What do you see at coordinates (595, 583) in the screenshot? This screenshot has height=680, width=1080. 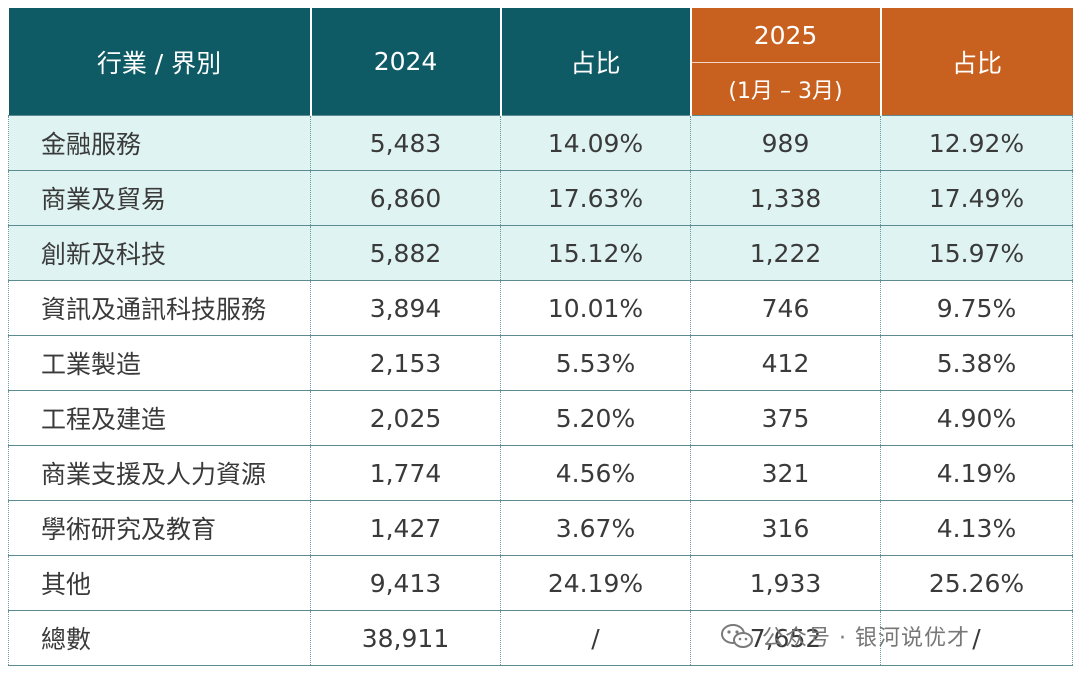 I see `share-2024: 24.19%` at bounding box center [595, 583].